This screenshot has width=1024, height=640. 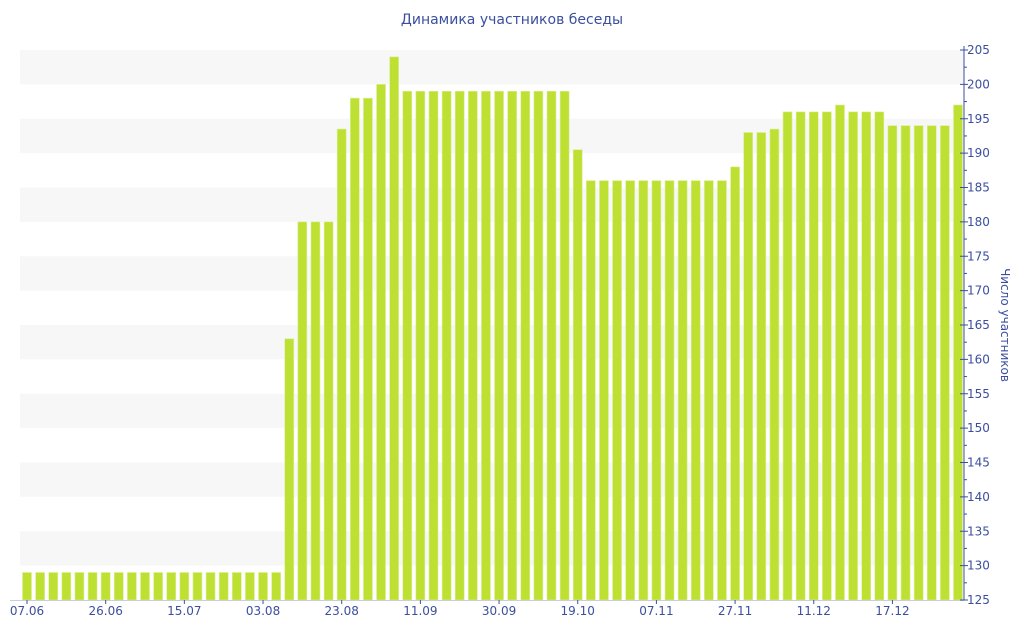 What do you see at coordinates (735, 611) in the screenshot?
I see `x-tick-label: 27.11` at bounding box center [735, 611].